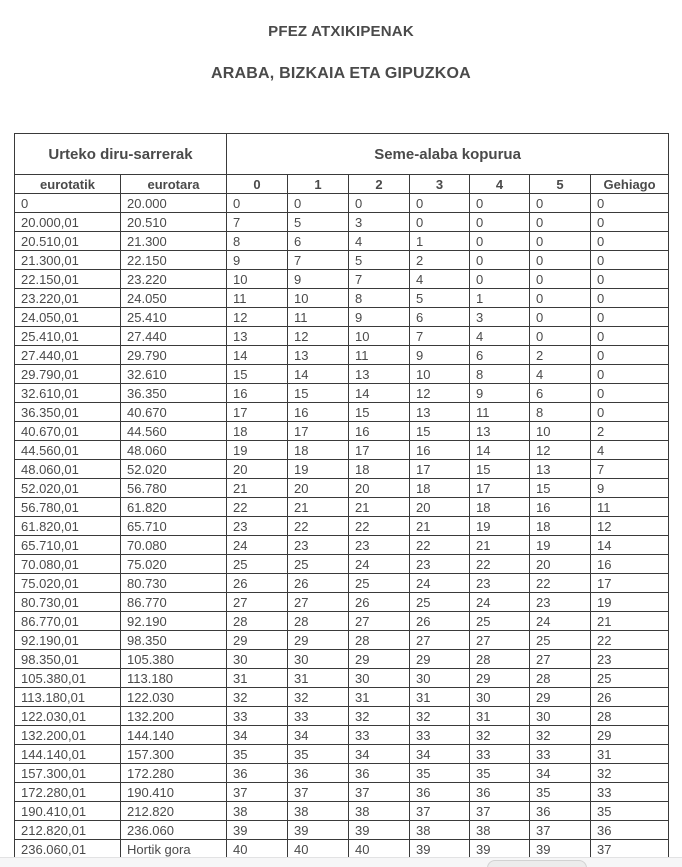  I want to click on table-cell: 22.150, so click(173, 260).